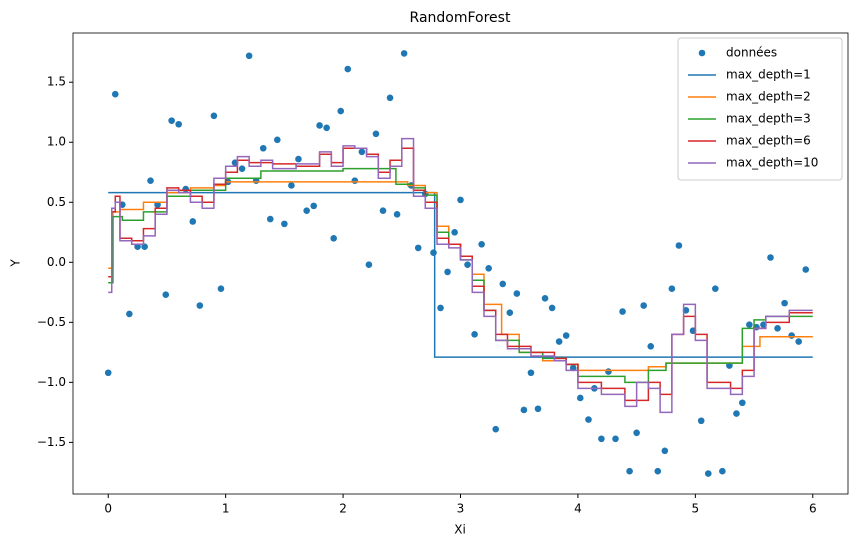  Describe the element at coordinates (56, 262) in the screenshot. I see `y-tick-label: 0.0` at that location.